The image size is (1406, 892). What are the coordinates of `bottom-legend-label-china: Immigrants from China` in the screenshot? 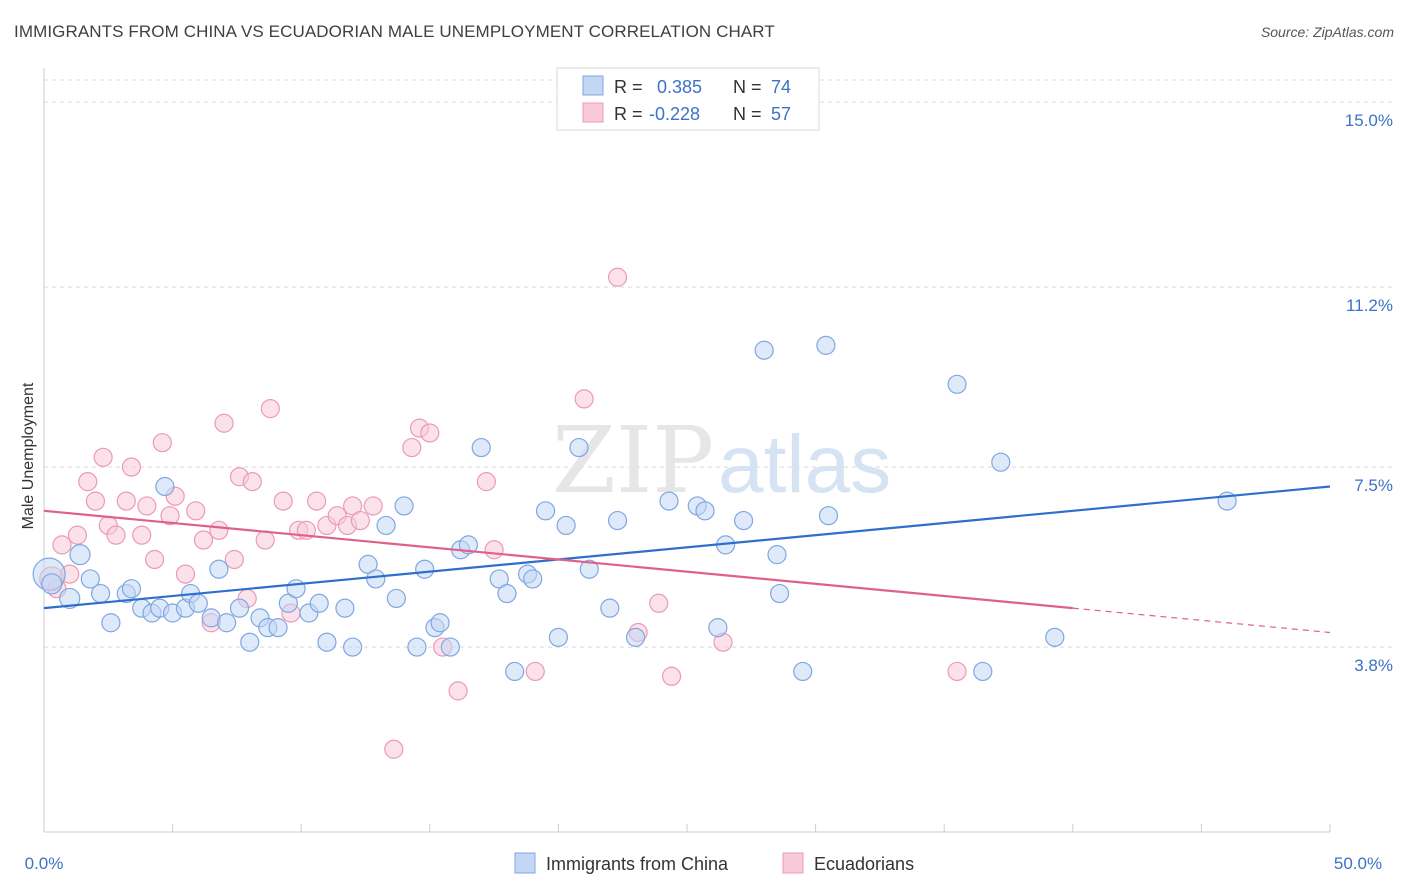 It's located at (637, 864).